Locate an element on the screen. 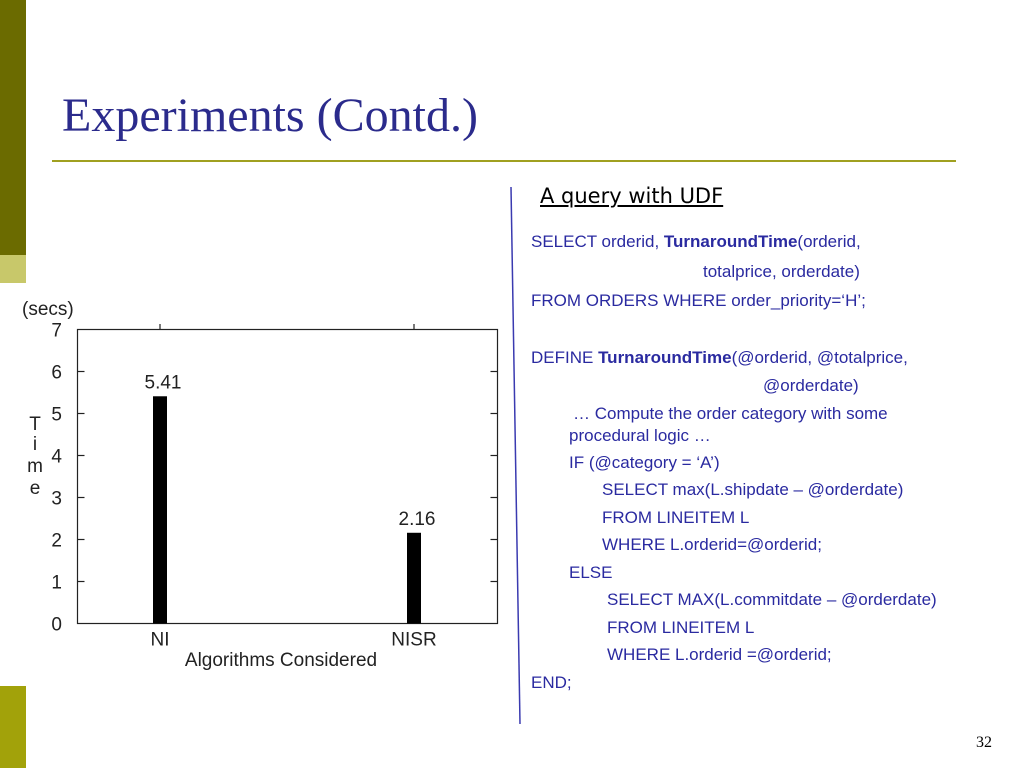 The image size is (1024, 768). code-line-1: SELECT orderid, TurnaroundTime(orderid, is located at coordinates (696, 242).